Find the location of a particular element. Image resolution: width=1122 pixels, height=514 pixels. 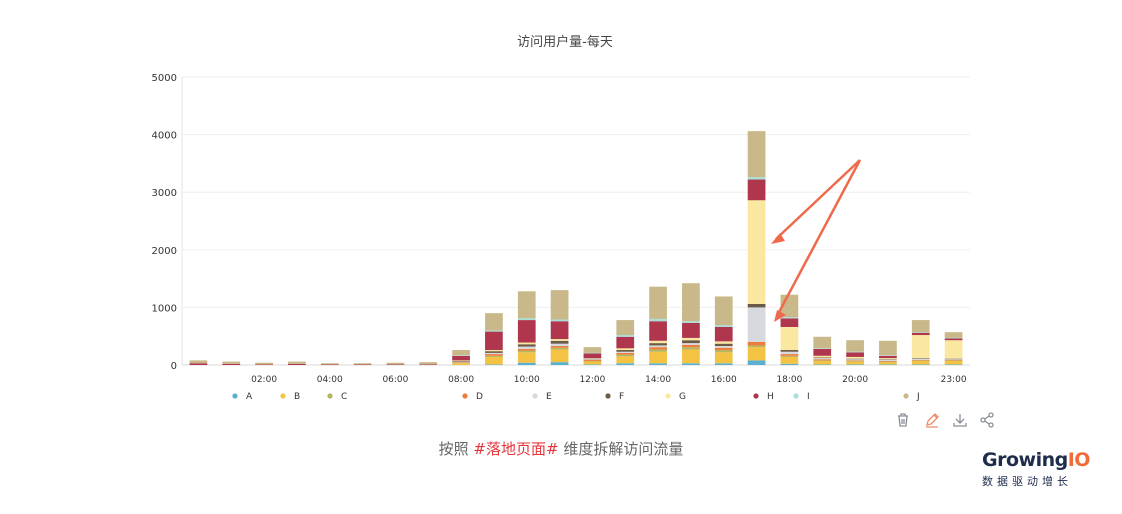

caption-suffix: 维度拆解访问流量 is located at coordinates (621, 449).